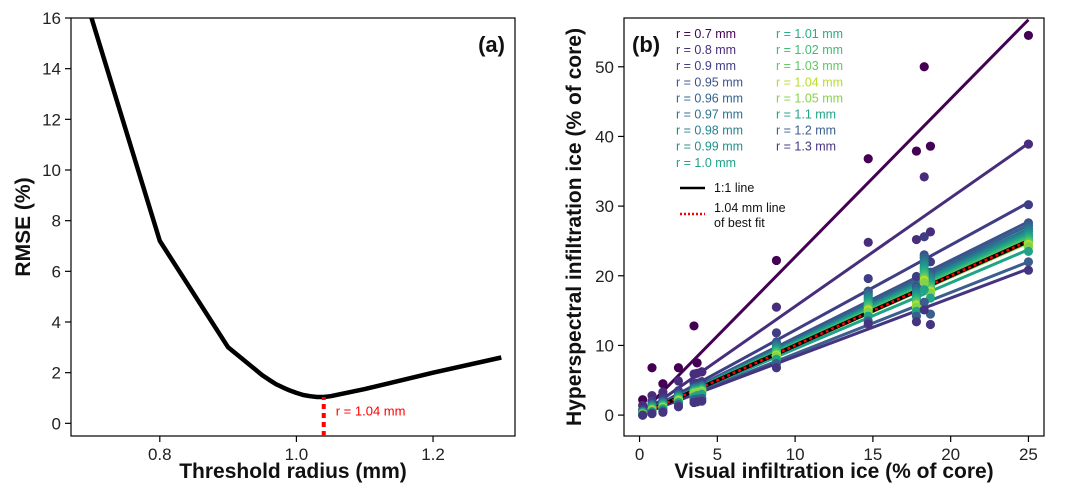  Describe the element at coordinates (51, 119) in the screenshot. I see `panel-a-y-tick-label: 12` at that location.